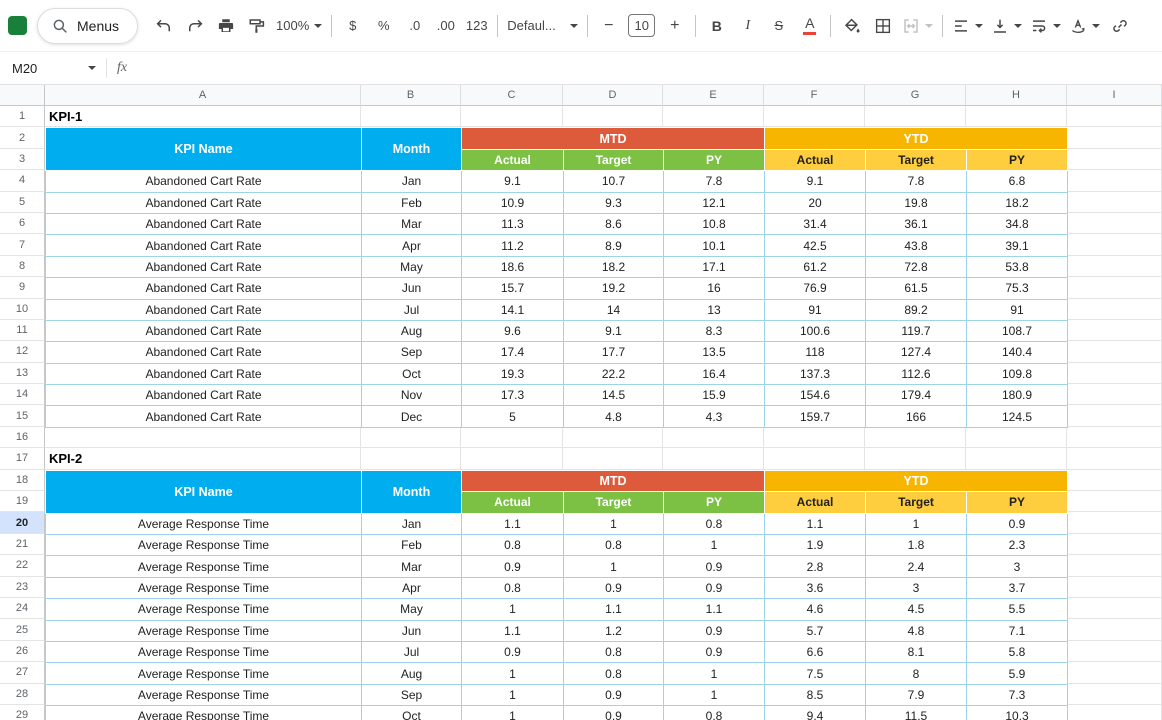 Image resolution: width=1162 pixels, height=720 pixels. Describe the element at coordinates (916, 202) in the screenshot. I see `value-cell: 19.8` at that location.